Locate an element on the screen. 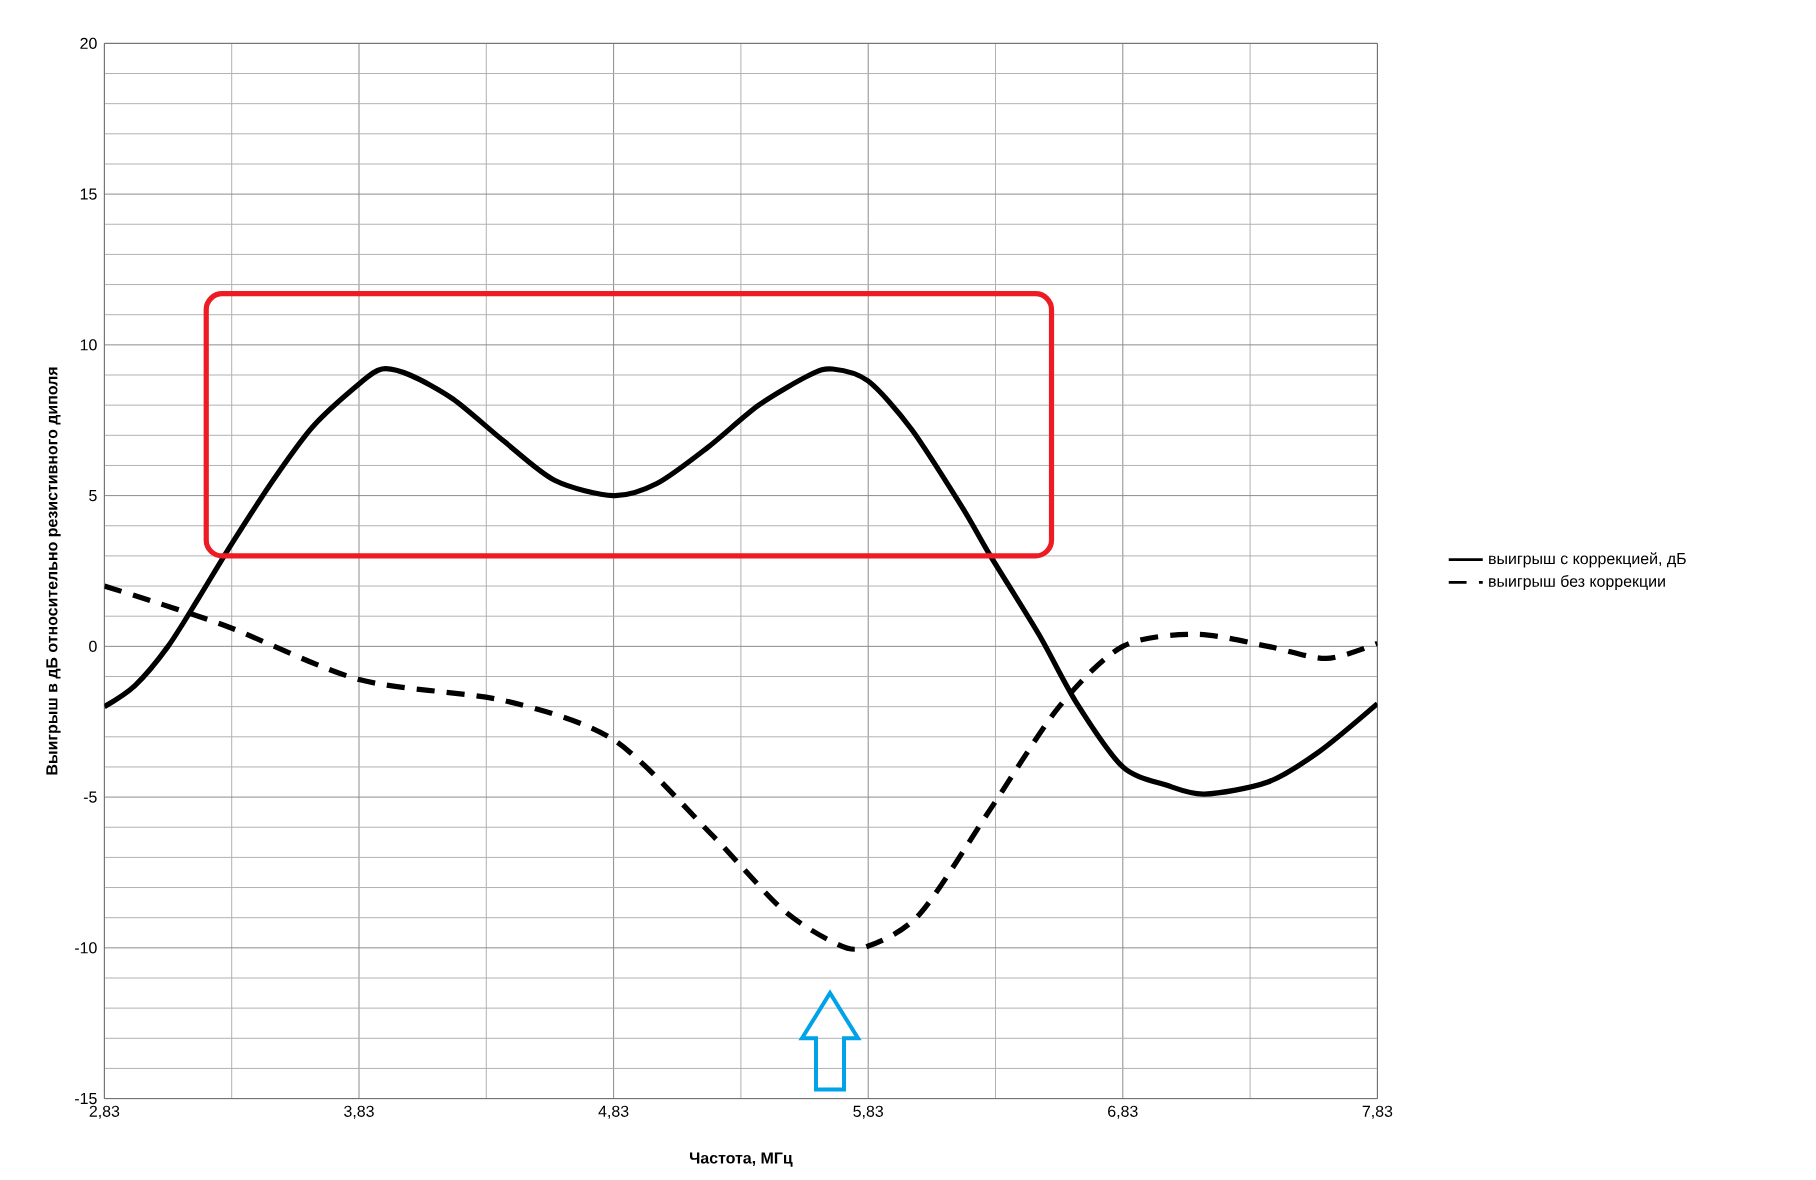 This screenshot has width=1816, height=1180. x-tick-label: 3,83 is located at coordinates (359, 1112).